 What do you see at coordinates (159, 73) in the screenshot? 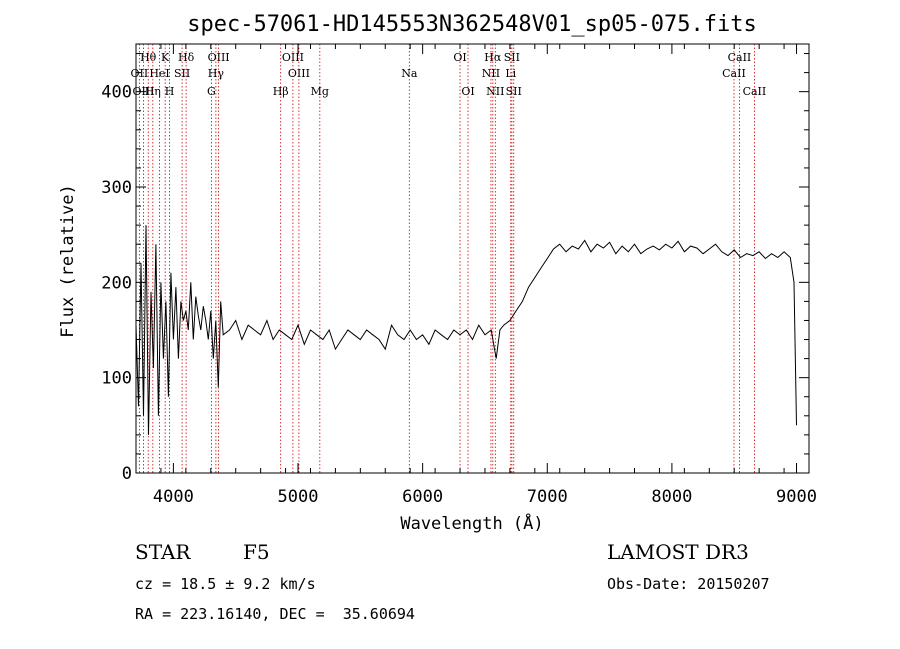
I see `line-id-label: HeI` at bounding box center [159, 73].